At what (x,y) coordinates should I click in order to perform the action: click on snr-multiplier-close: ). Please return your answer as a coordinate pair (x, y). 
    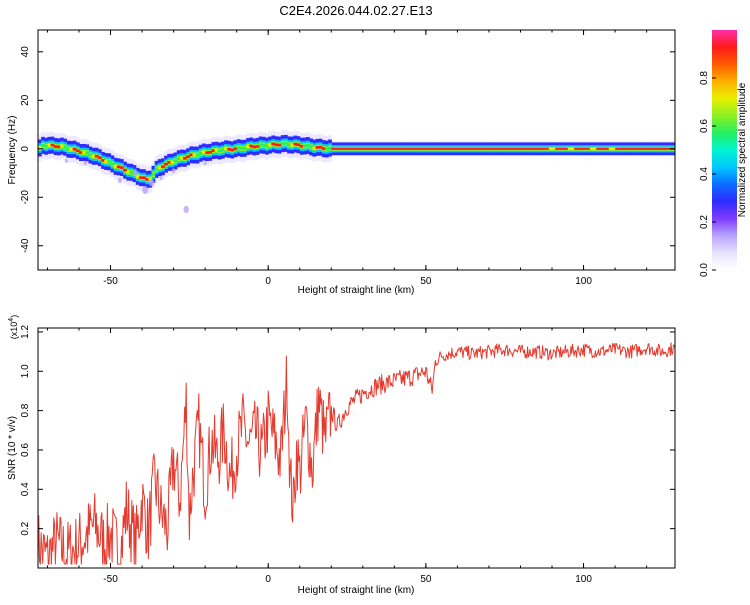
    Looking at the image, I should click on (14, 316).